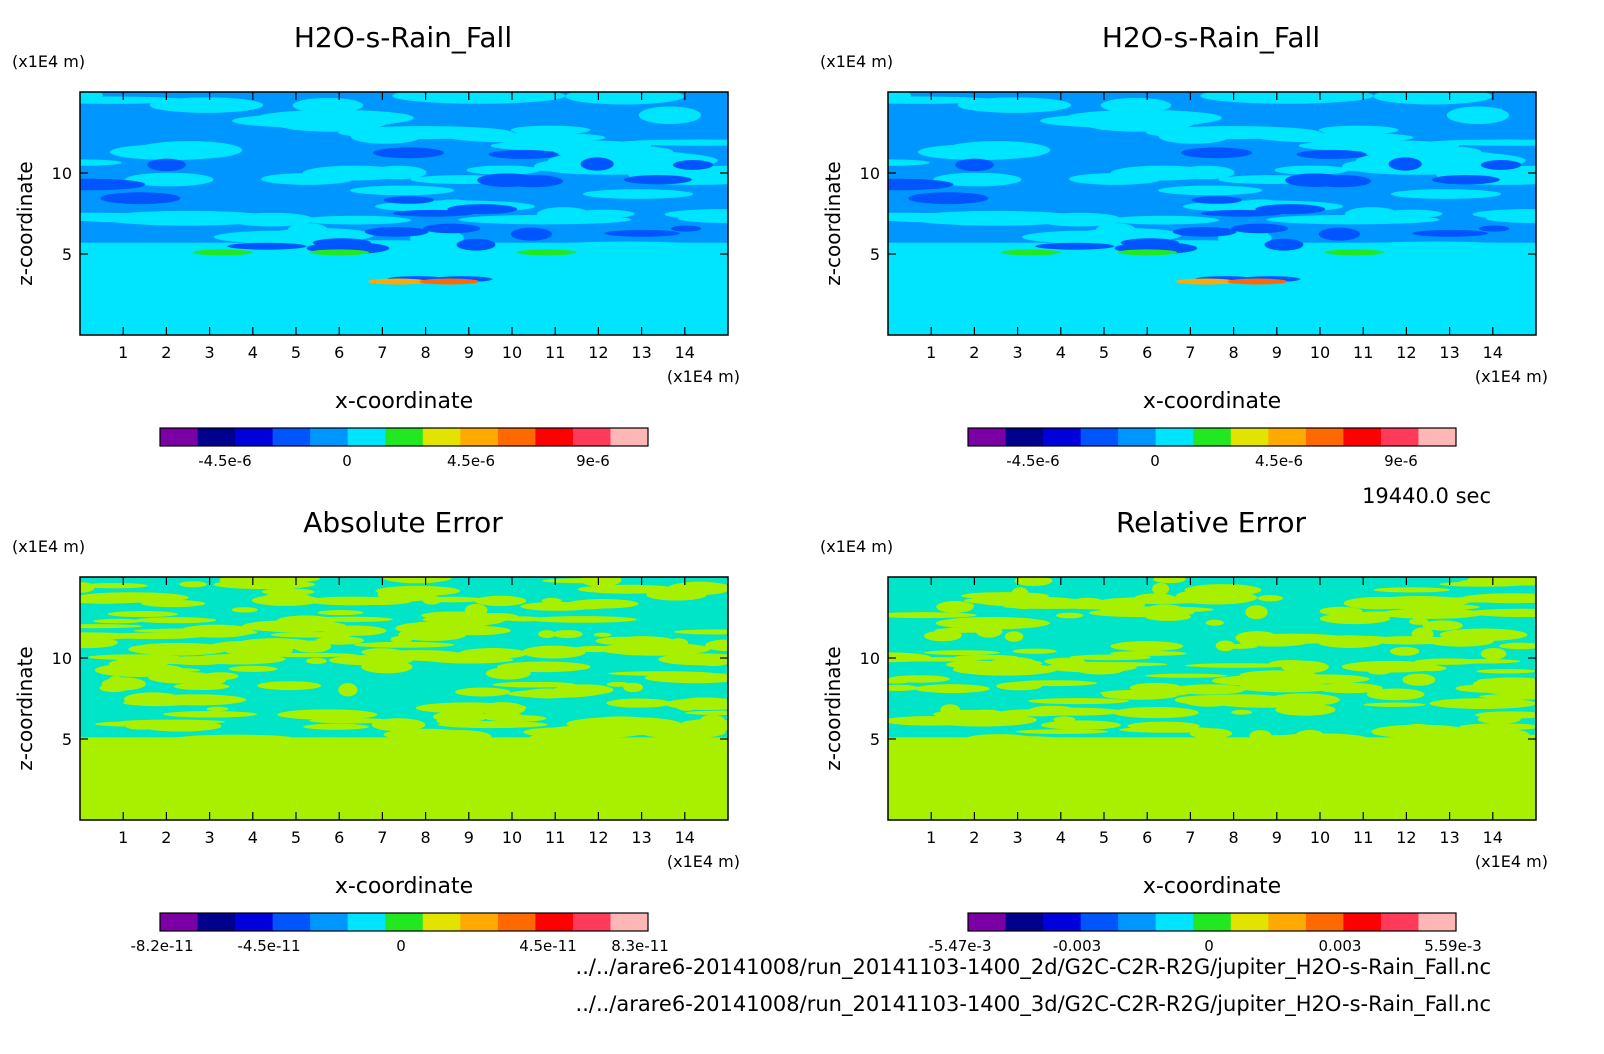 The width and height of the screenshot is (1604, 1054). Describe the element at coordinates (856, 546) in the screenshot. I see `y-unit-label: (x1E4 m)` at that location.